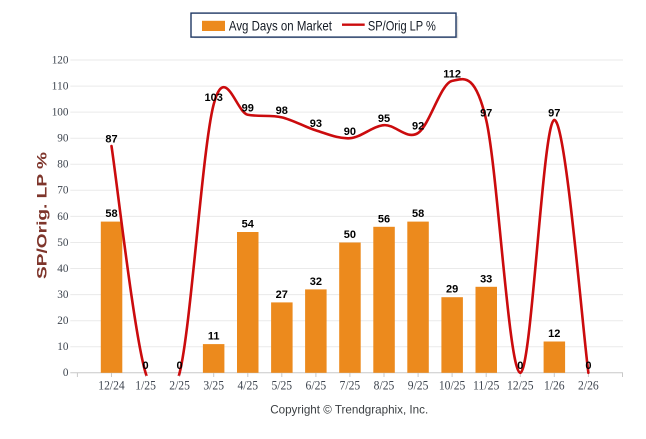  I want to click on svg-text: 60, so click(63, 217).